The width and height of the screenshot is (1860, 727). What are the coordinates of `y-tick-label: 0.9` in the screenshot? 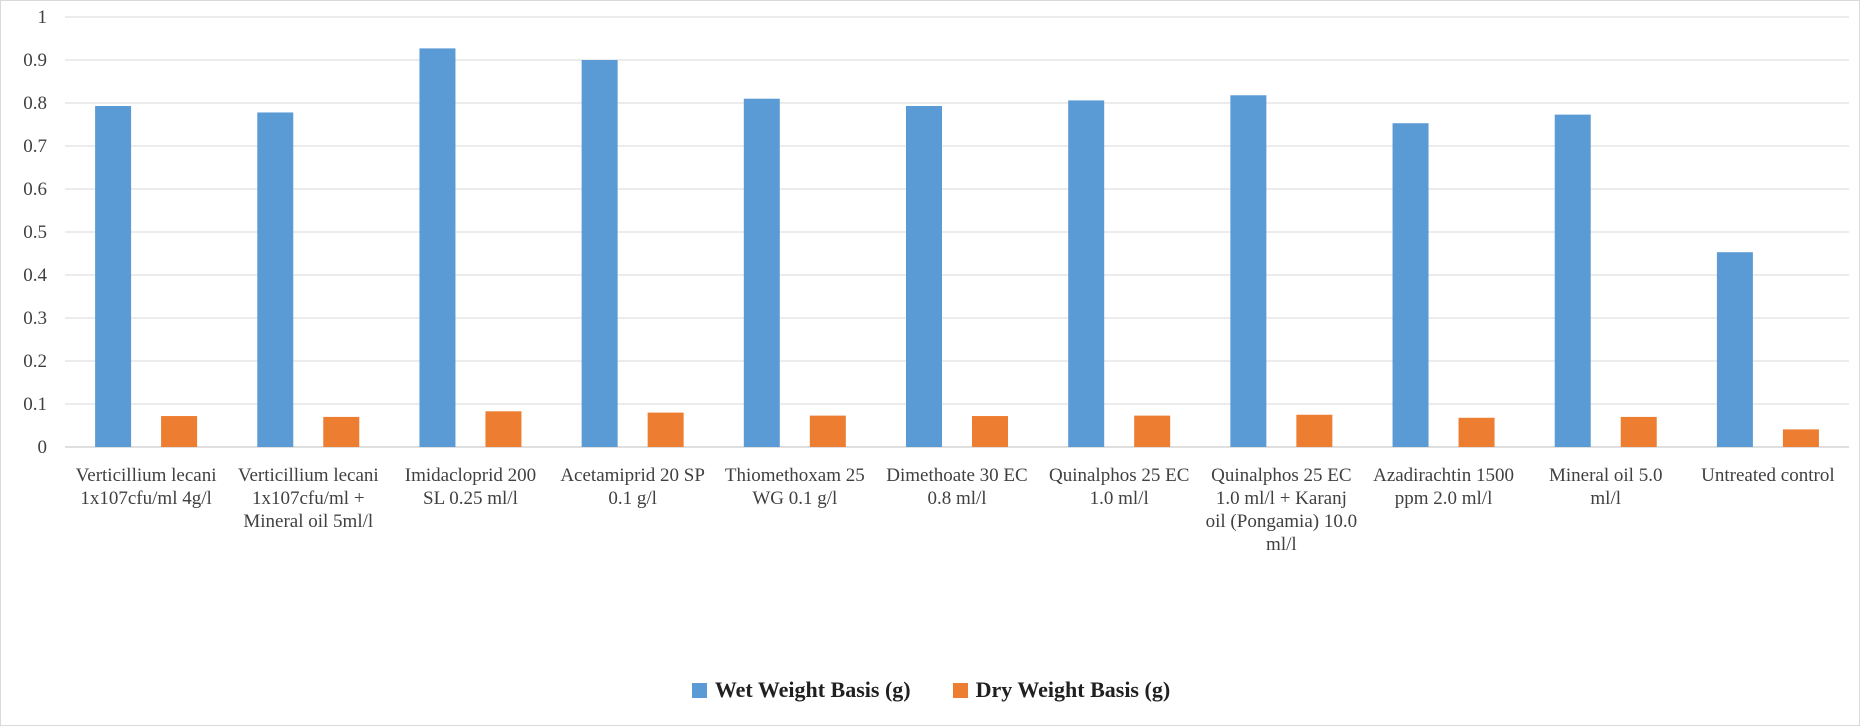 It's located at (35, 60).